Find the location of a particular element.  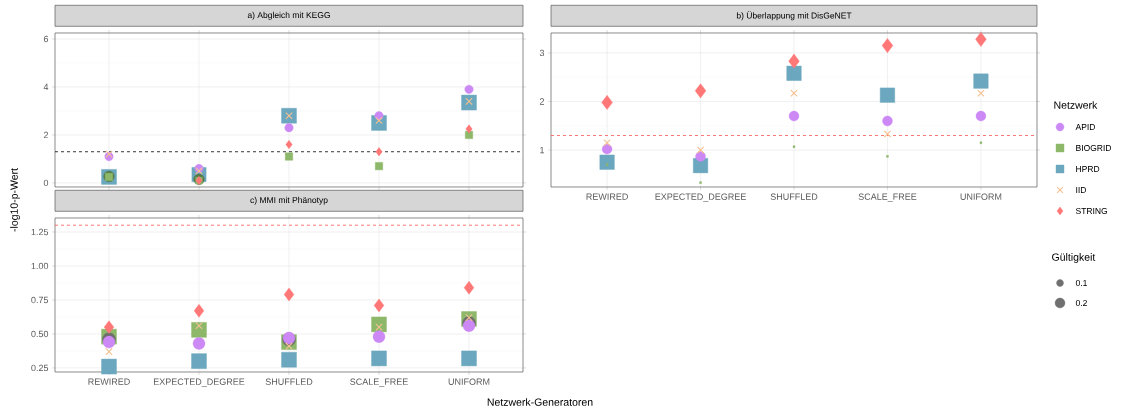

y-tick-label: 0.25 is located at coordinates (40, 368).